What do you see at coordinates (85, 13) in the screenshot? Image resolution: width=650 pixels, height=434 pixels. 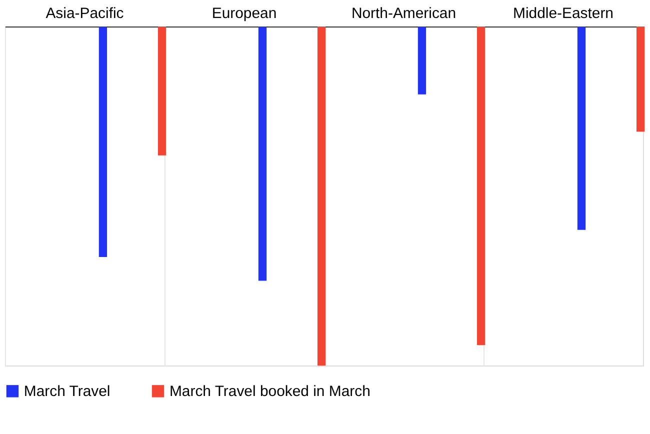 I see `x-tick-label: Asia-Pacific` at bounding box center [85, 13].